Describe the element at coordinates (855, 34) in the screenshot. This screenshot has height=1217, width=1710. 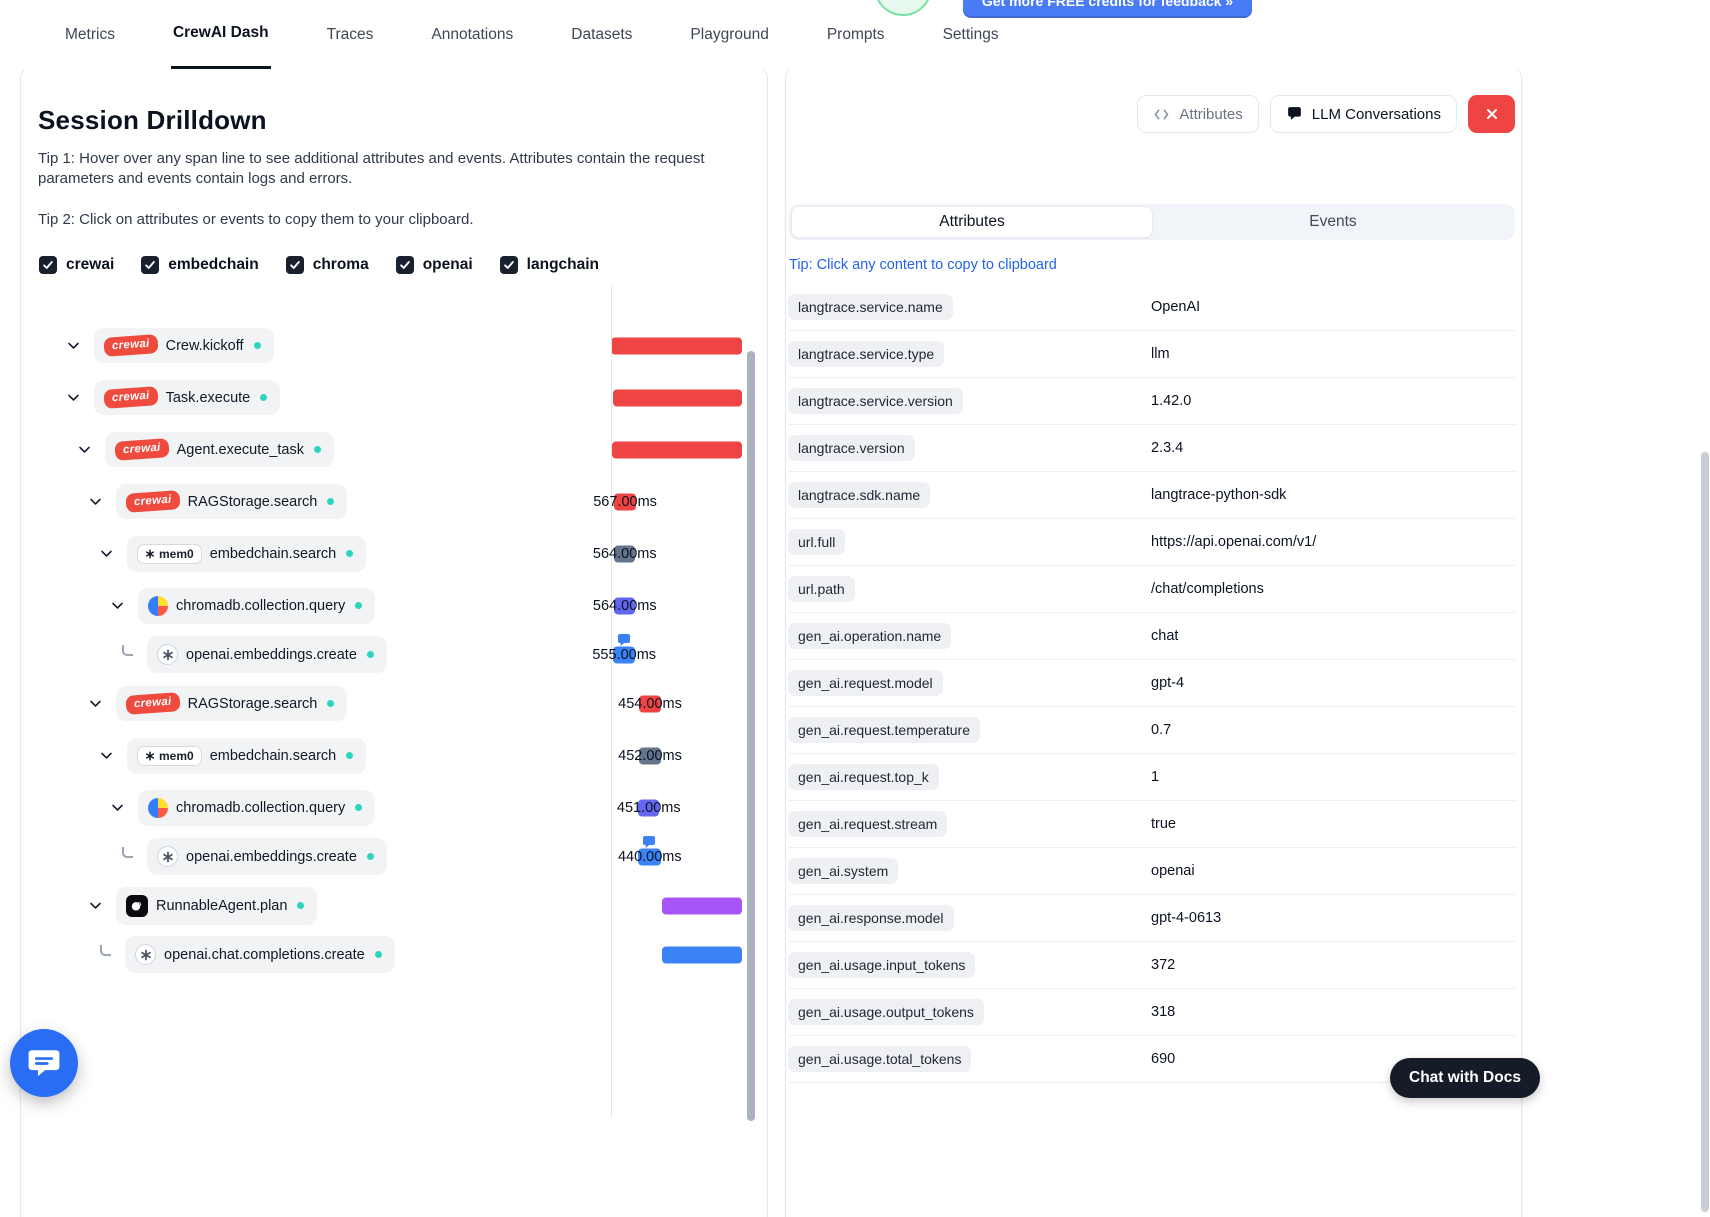
I see `tab-prompts: Prompts` at that location.